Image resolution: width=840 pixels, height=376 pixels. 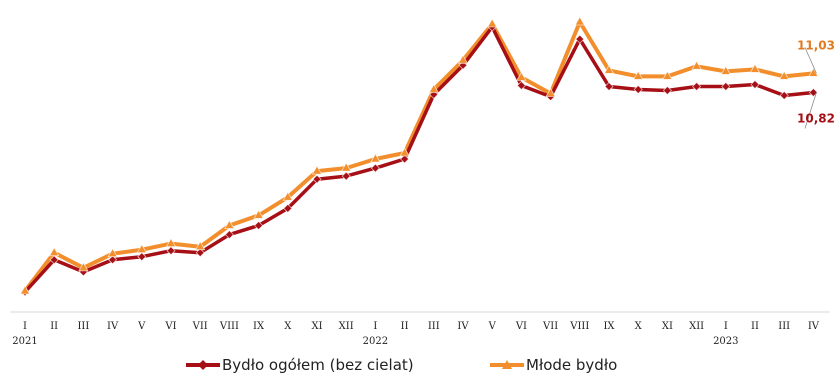 I want to click on legend-label-series-0: Bydło ogółem (bez cielat), so click(x=318, y=365).